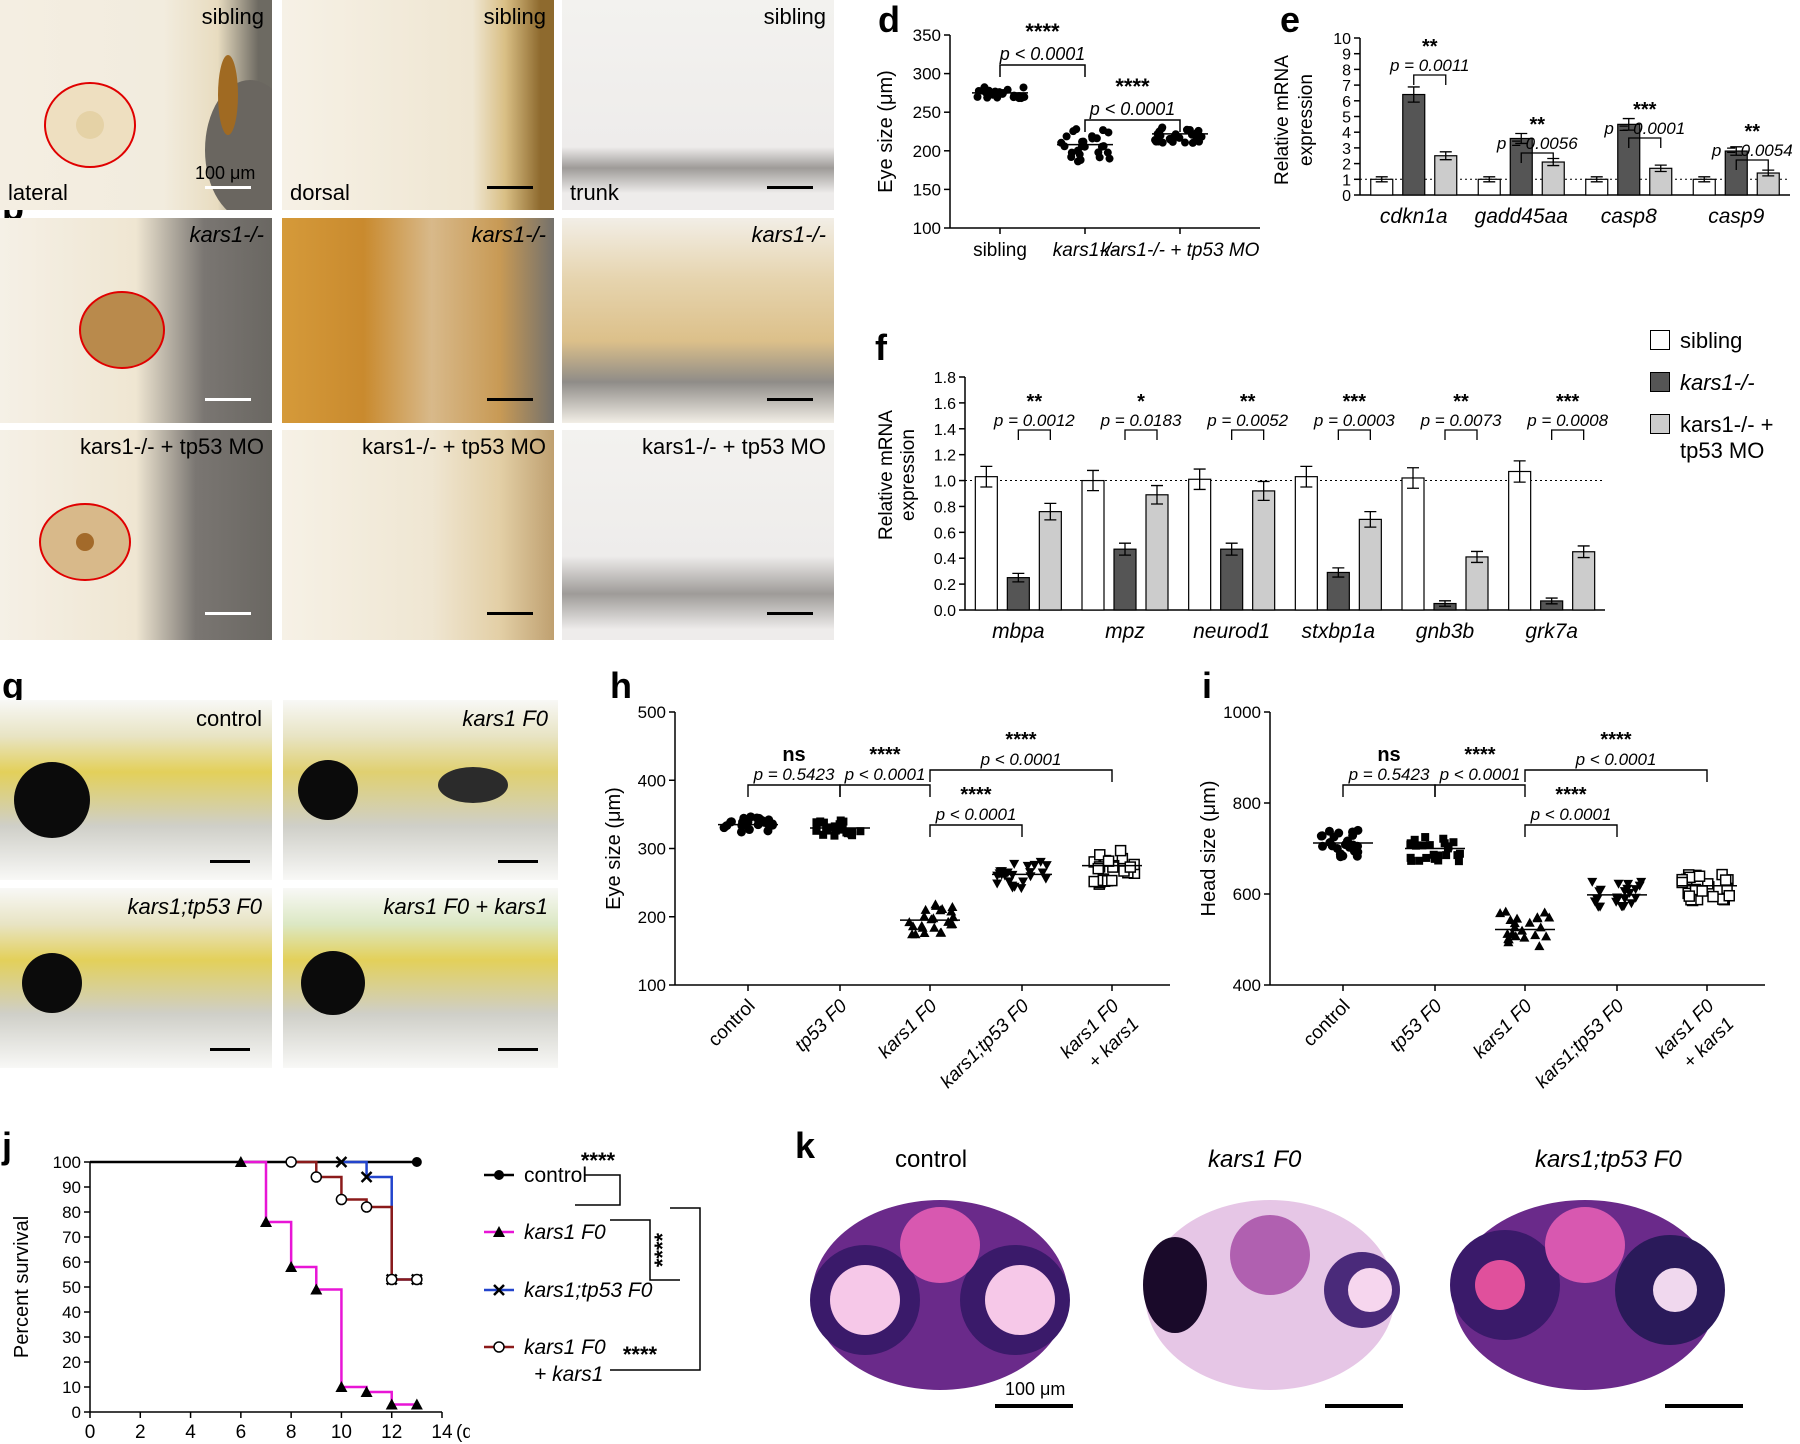 This screenshot has width=1800, height=1444. I want to click on x-tick-label: 6, so click(241, 1432).